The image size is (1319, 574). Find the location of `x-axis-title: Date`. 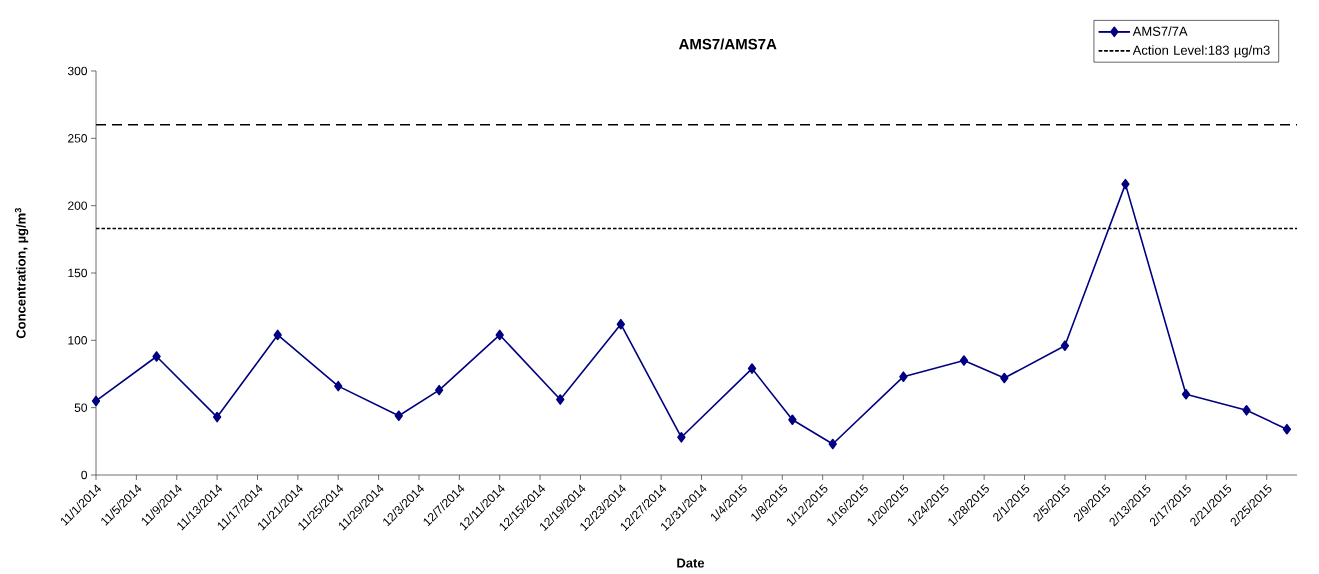

x-axis-title: Date is located at coordinates (691, 563).